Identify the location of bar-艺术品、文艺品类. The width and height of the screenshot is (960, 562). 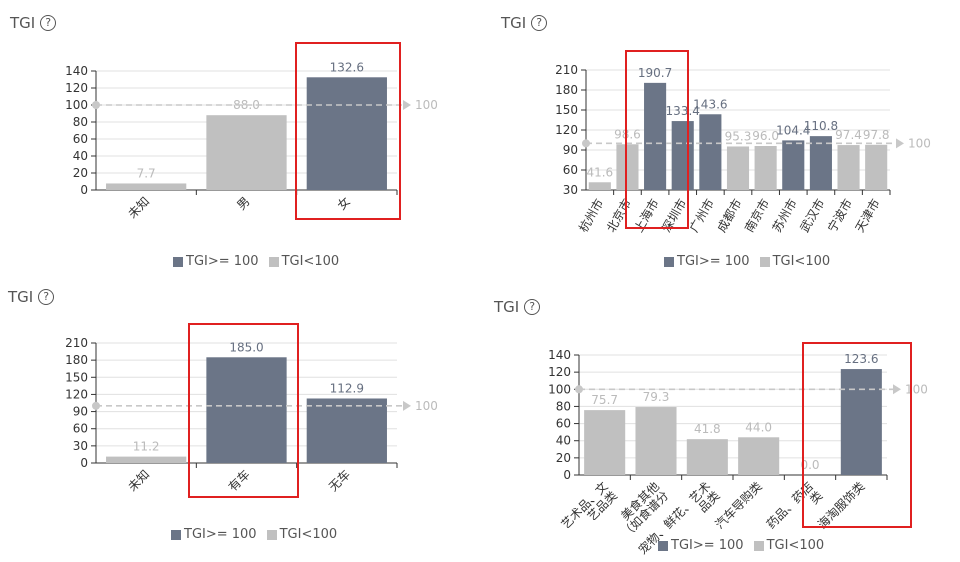
(605, 442).